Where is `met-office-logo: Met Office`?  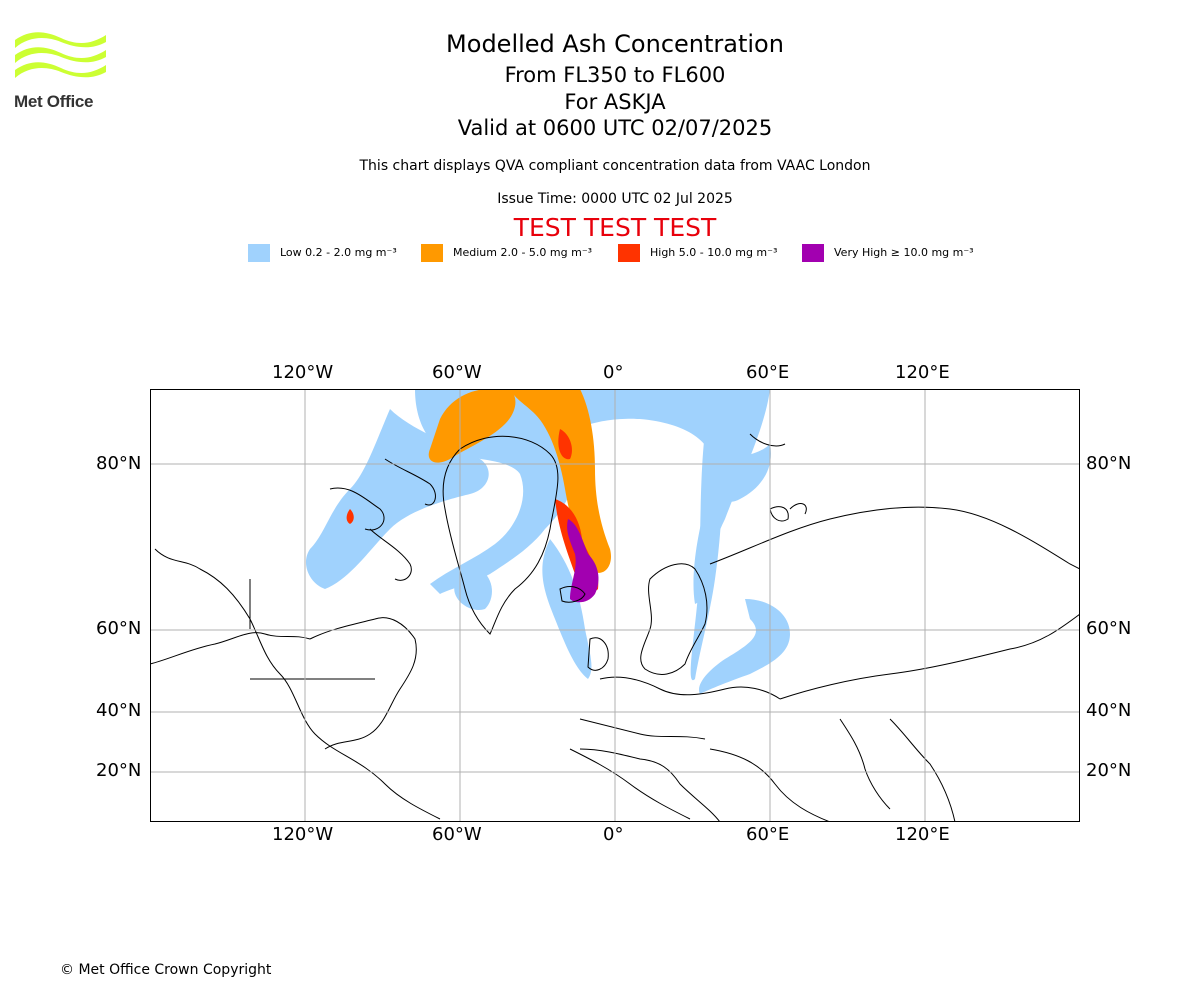
met-office-logo: Met Office is located at coordinates (61, 71).